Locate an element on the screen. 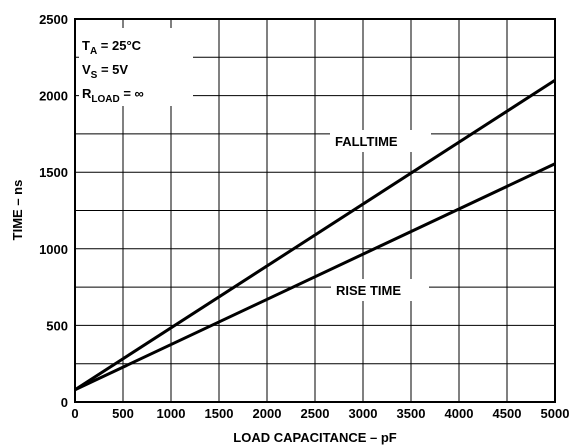  condition-ta: TA = 25°C is located at coordinates (112, 47).